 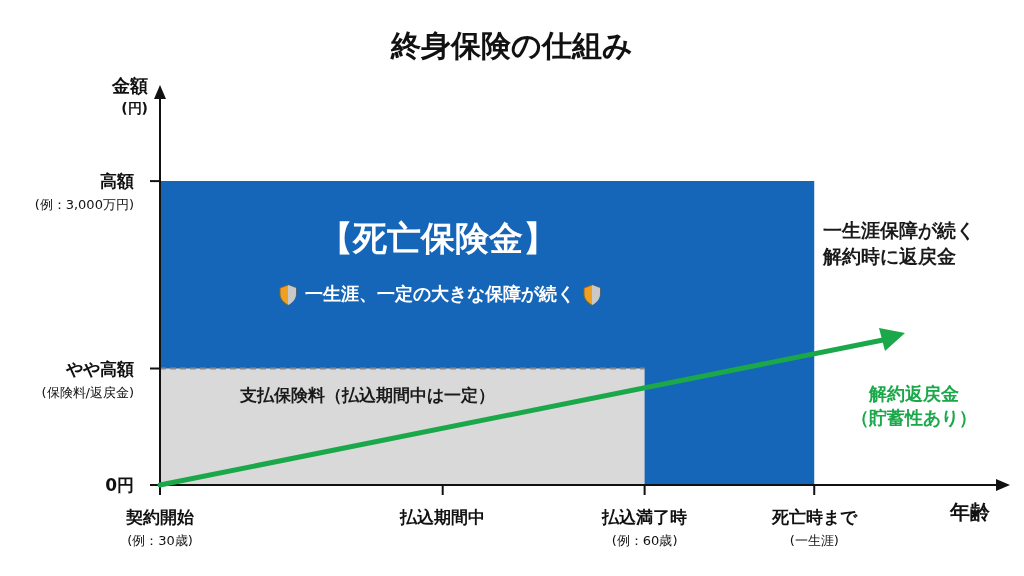 I want to click on annotation: 解約返戻金（貯蓄性あり）, so click(x=913, y=406).